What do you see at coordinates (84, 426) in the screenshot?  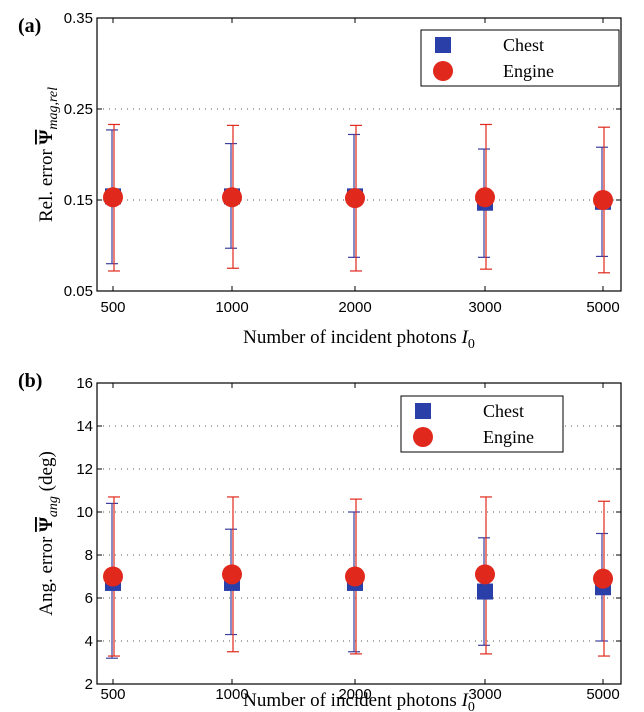 I see `y-tick-label: 14` at bounding box center [84, 426].